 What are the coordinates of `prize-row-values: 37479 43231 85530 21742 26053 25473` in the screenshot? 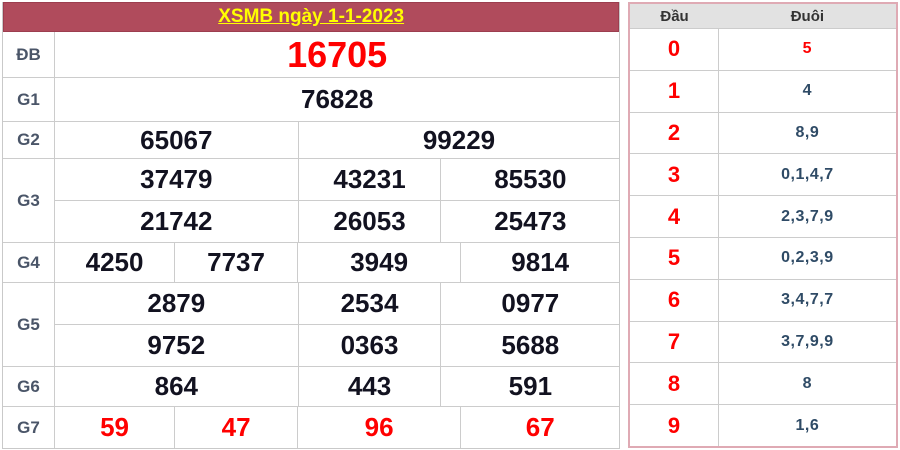 It's located at (337, 200).